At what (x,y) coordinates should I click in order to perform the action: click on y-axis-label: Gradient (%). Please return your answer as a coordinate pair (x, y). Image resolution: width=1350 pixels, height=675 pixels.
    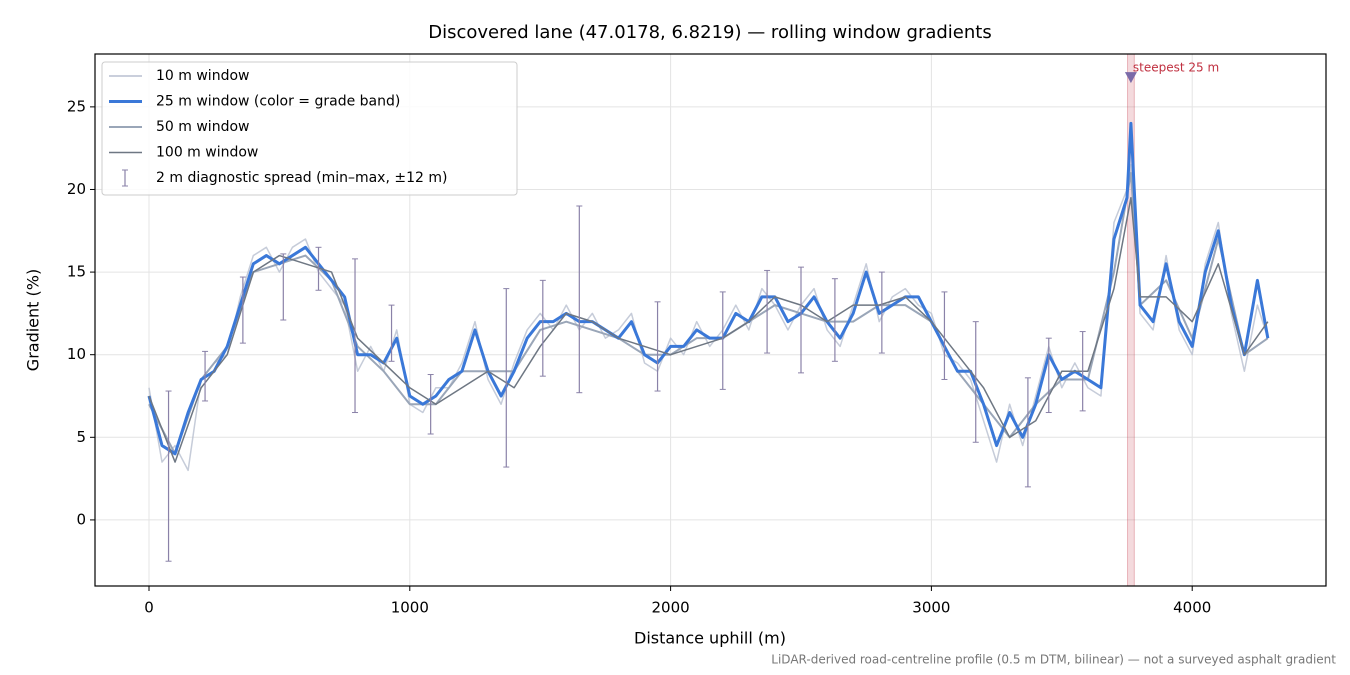
    Looking at the image, I should click on (33, 320).